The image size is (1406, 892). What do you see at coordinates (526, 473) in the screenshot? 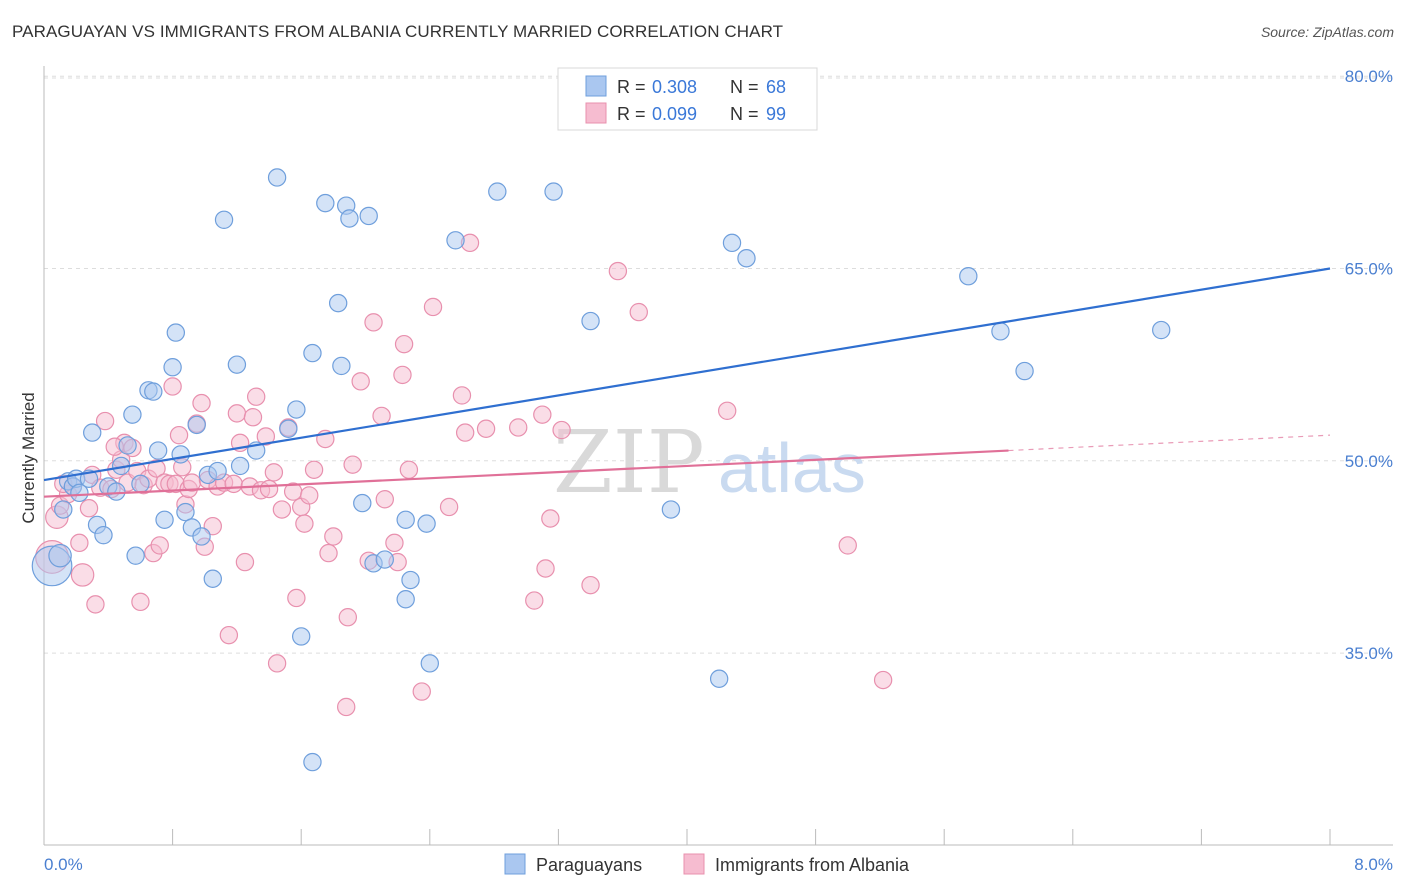
I see `trend-line-albania` at bounding box center [526, 473].